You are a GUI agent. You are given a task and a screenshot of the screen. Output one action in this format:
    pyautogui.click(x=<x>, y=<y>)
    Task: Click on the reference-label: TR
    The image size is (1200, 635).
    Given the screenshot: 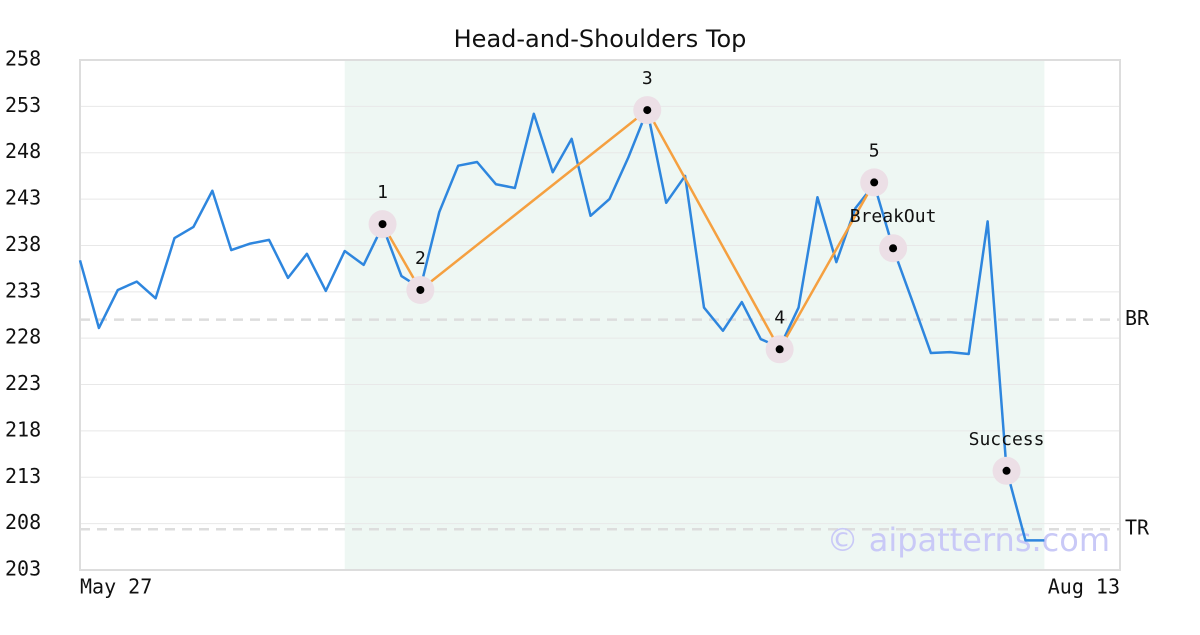 What is the action you would take?
    pyautogui.click(x=1137, y=528)
    